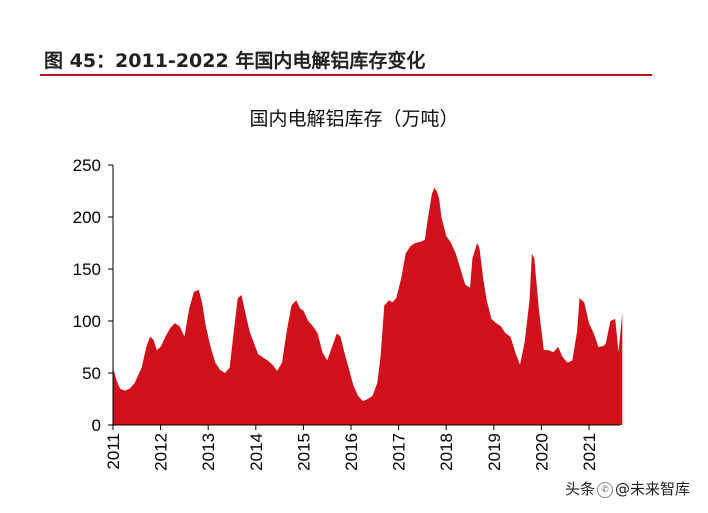 This screenshot has width=708, height=513. I want to click on x-tick-label: 2017, so click(399, 452).